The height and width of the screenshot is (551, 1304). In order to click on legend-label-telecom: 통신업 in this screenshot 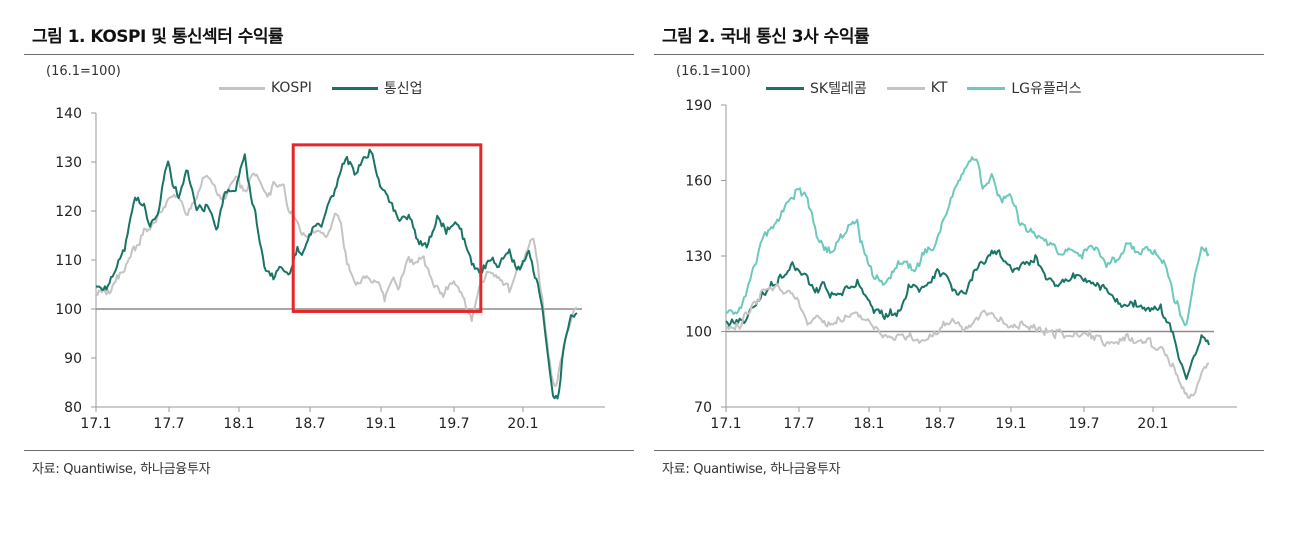, I will do `click(403, 89)`.